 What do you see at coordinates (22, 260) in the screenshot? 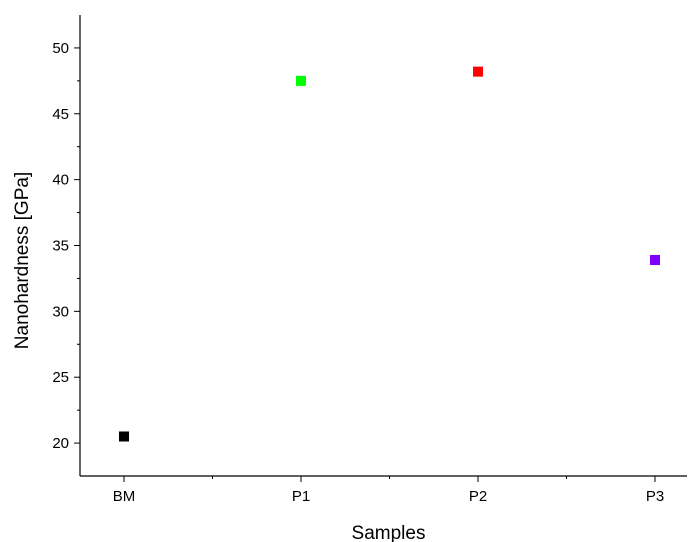
I see `y-axis-title: Nanohardness [GPa]` at bounding box center [22, 260].